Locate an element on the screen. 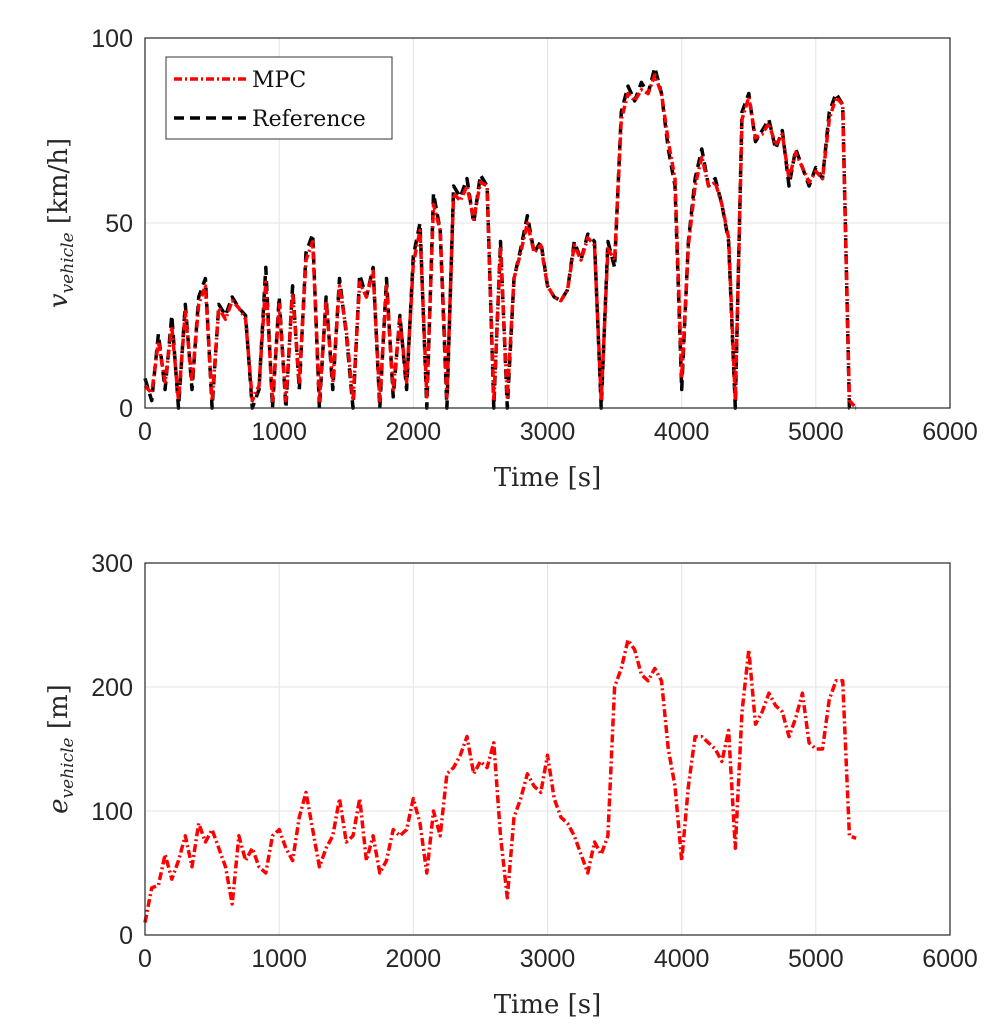 Image resolution: width=1000 pixels, height=1026 pixels. y-label-symbol: e is located at coordinates (59, 805).